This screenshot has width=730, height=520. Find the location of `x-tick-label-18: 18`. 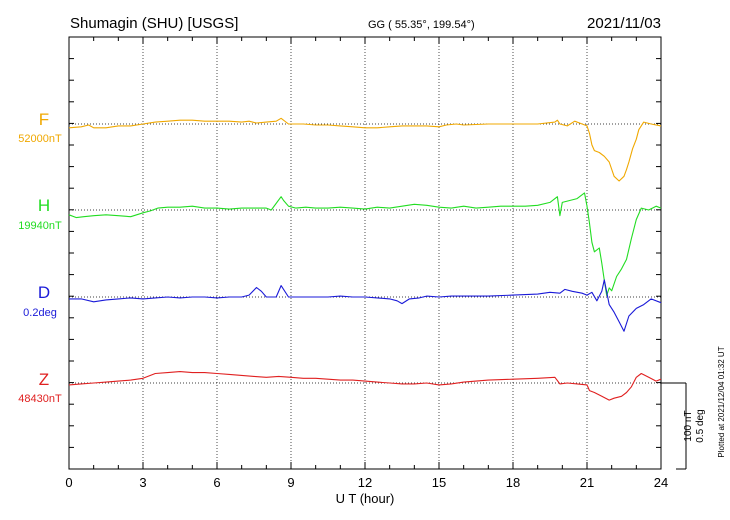

x-tick-label-18: 18 is located at coordinates (513, 482).